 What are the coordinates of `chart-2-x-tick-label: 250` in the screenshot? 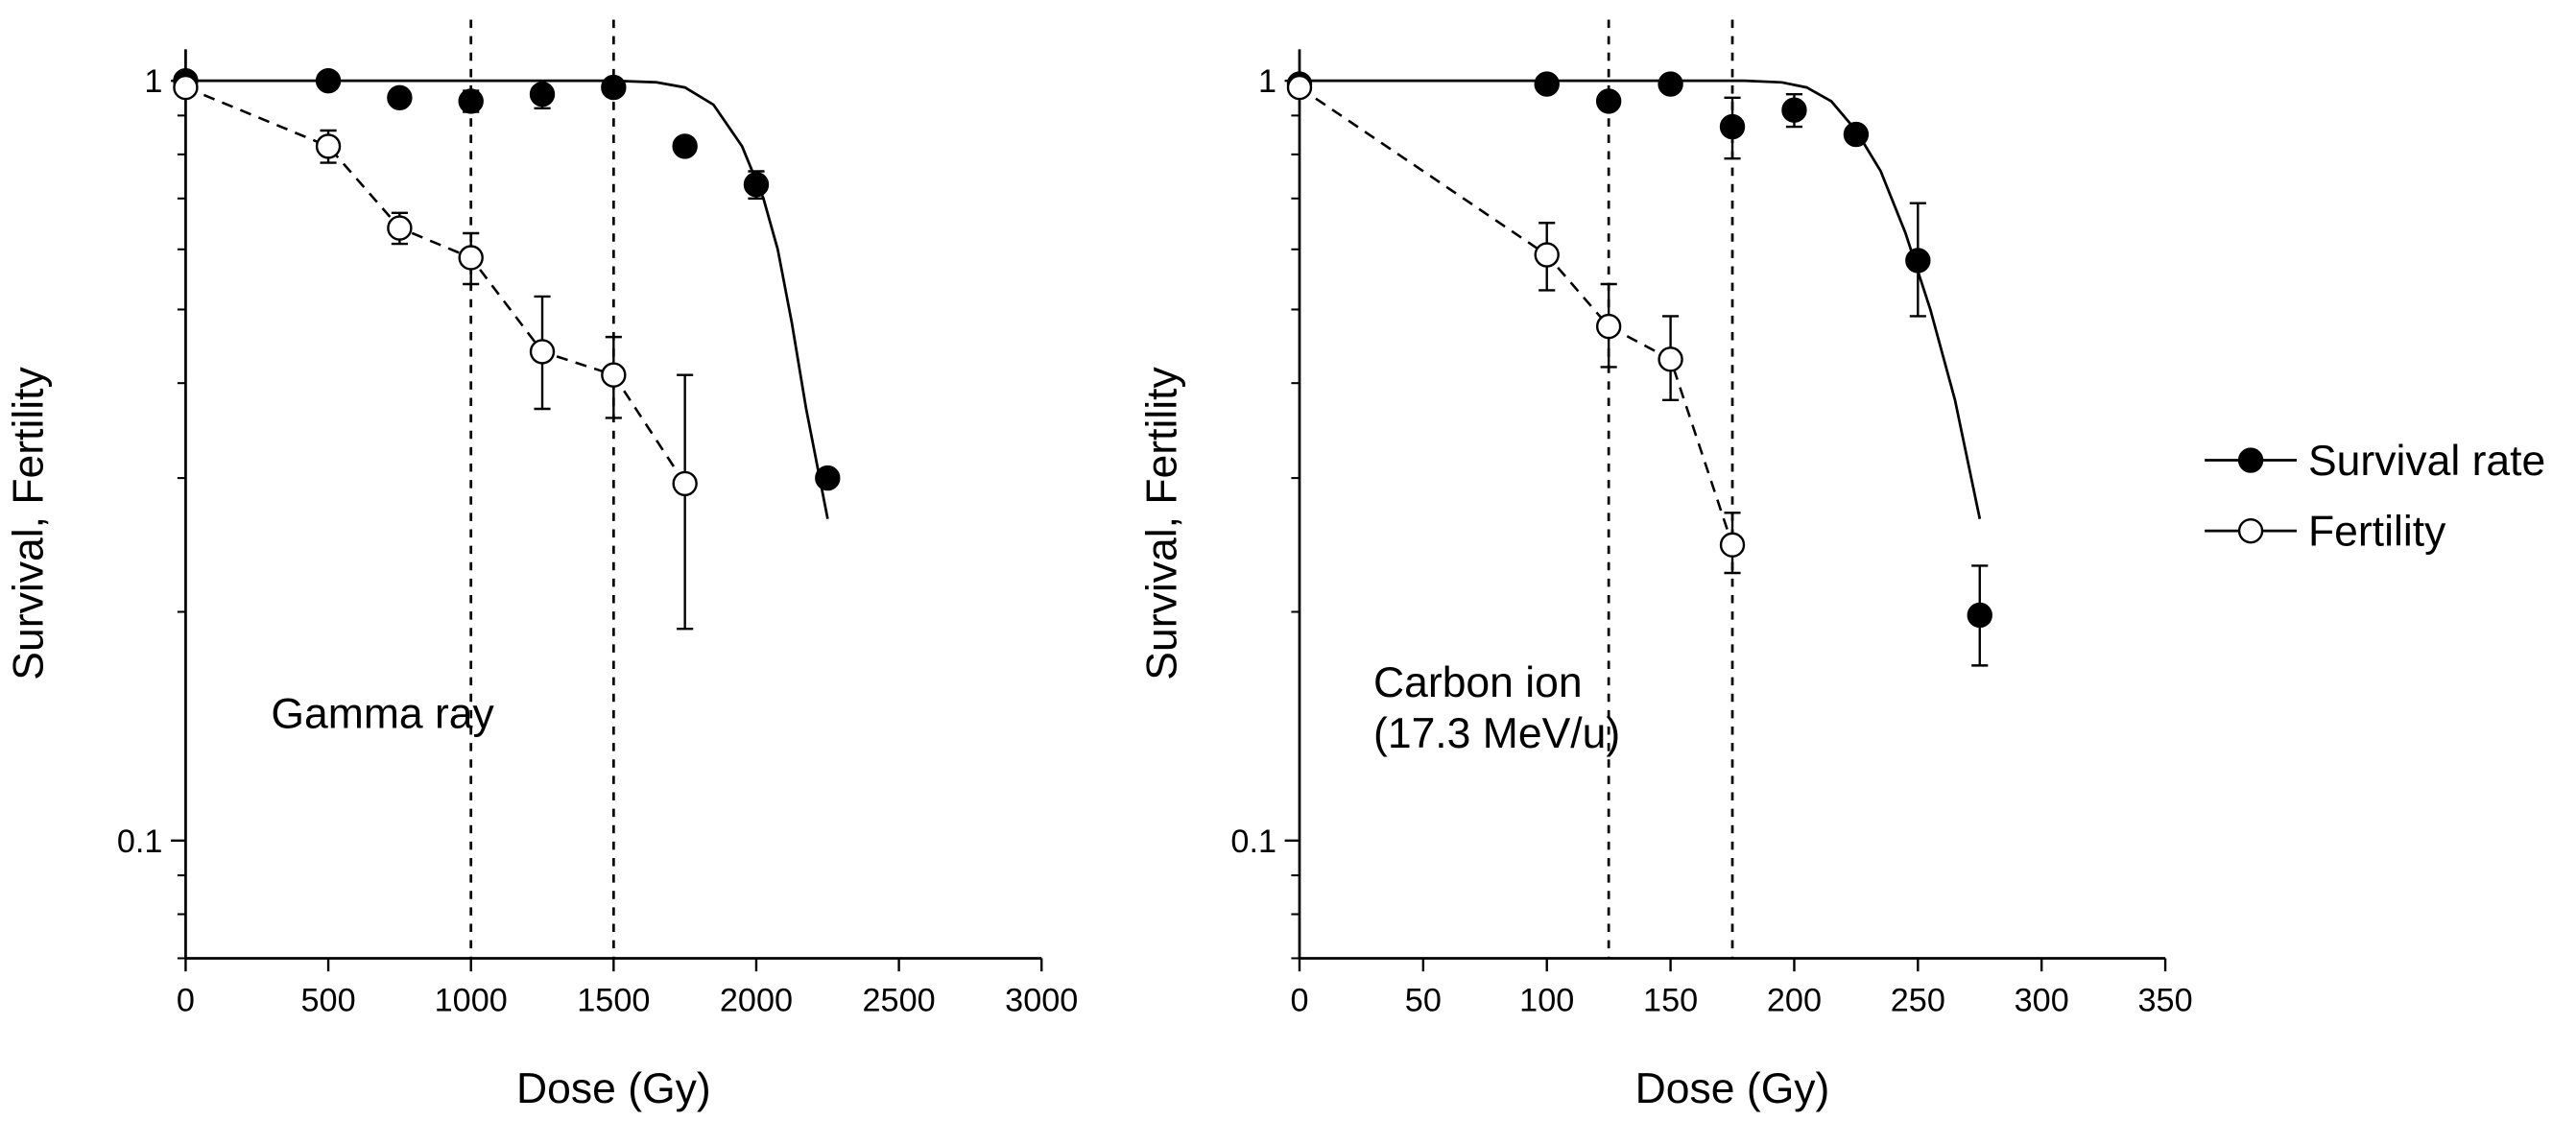 It's located at (1918, 1000).